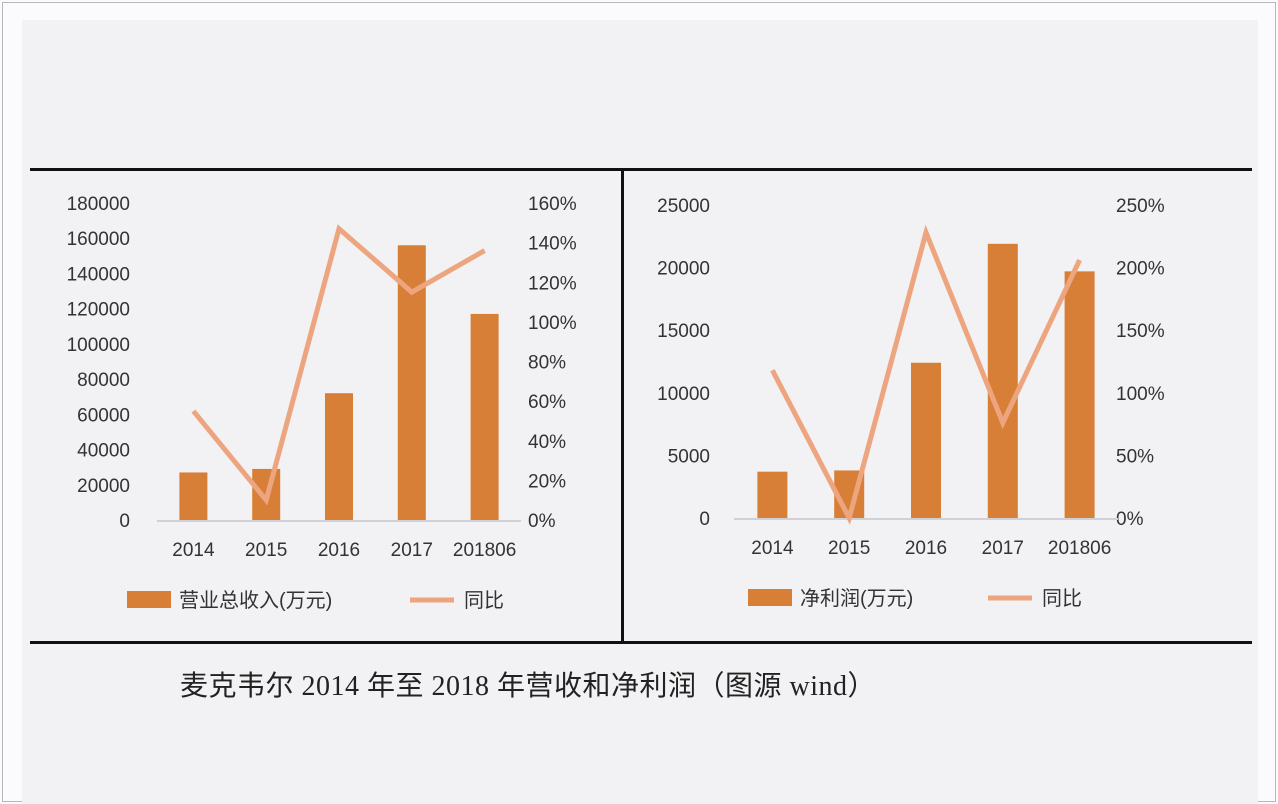  I want to click on left-axis-tick: 100000, so click(98, 345).